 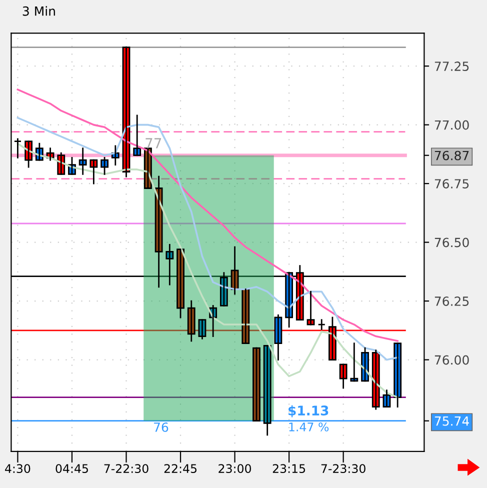 I want to click on x-tick-label: 4:30, so click(x=17, y=469).